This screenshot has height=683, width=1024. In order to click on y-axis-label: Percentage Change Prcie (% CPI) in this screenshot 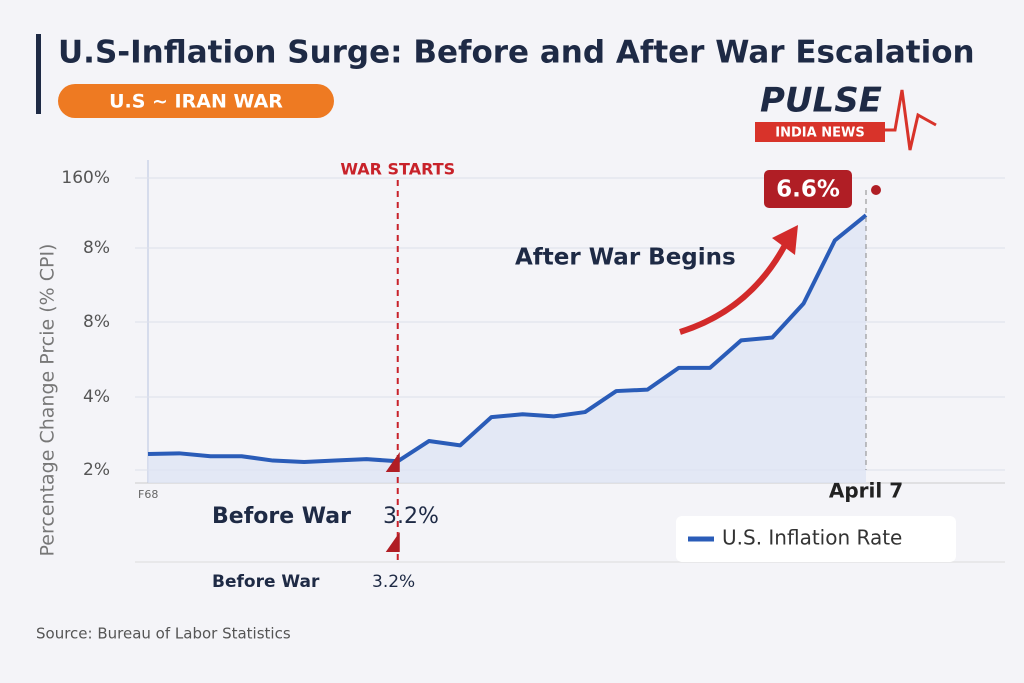, I will do `click(48, 400)`.